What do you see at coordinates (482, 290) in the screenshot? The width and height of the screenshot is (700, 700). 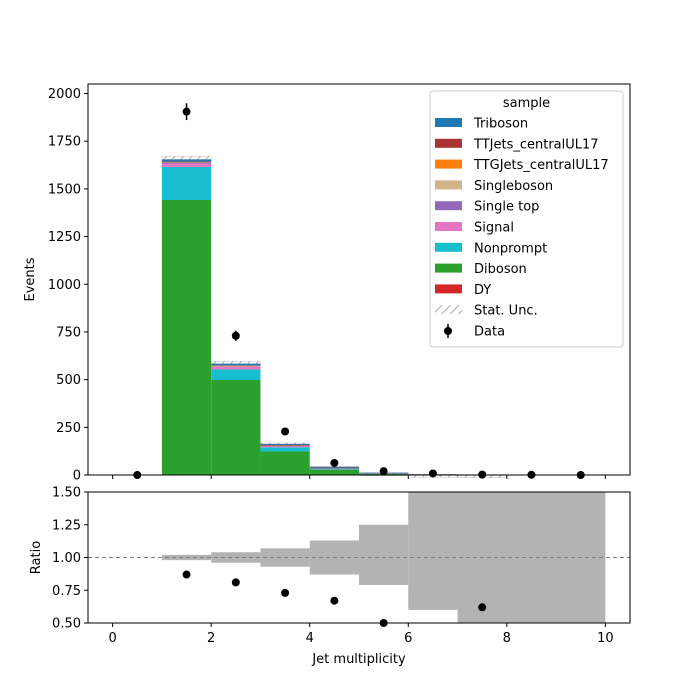 I see `legend-label: DY` at bounding box center [482, 290].